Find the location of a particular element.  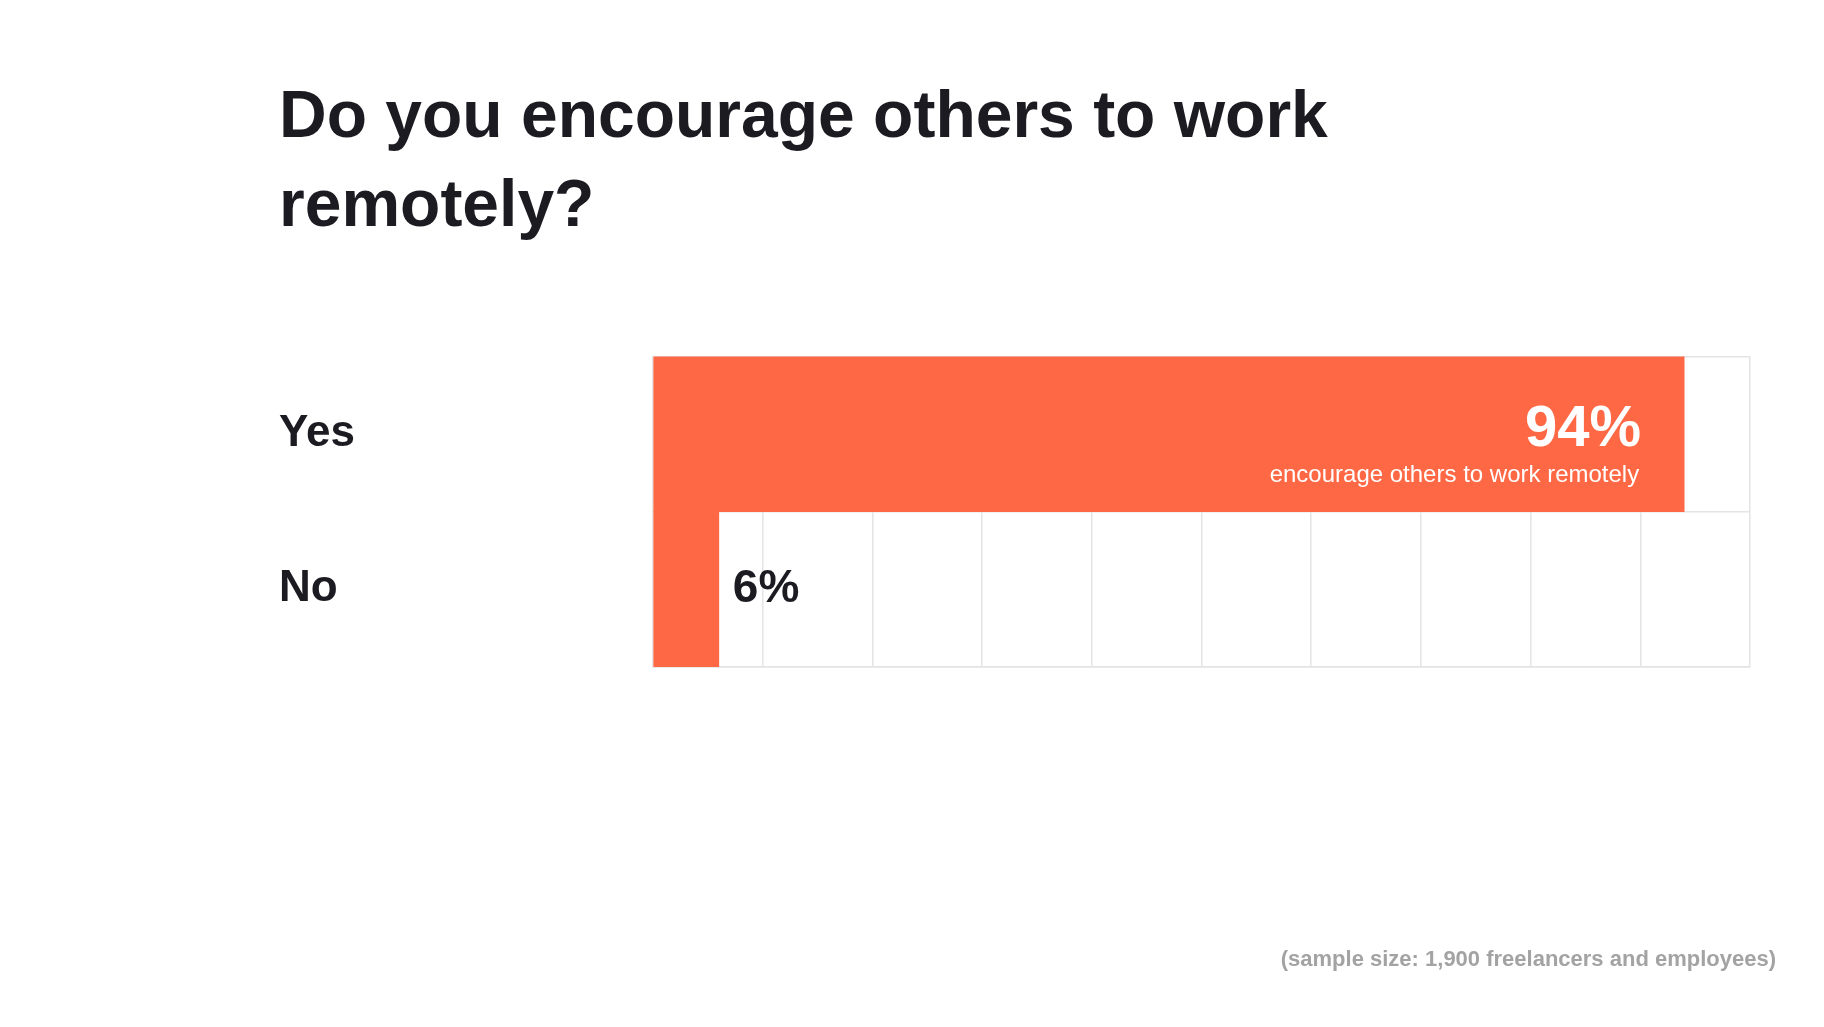

y-tick-label: No is located at coordinates (308, 586).